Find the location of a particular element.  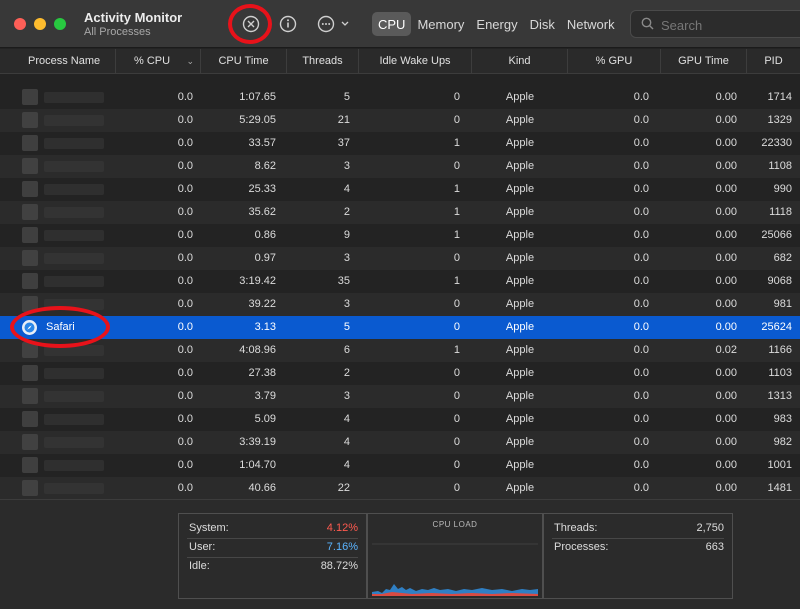

system-label: System: is located at coordinates (209, 528).